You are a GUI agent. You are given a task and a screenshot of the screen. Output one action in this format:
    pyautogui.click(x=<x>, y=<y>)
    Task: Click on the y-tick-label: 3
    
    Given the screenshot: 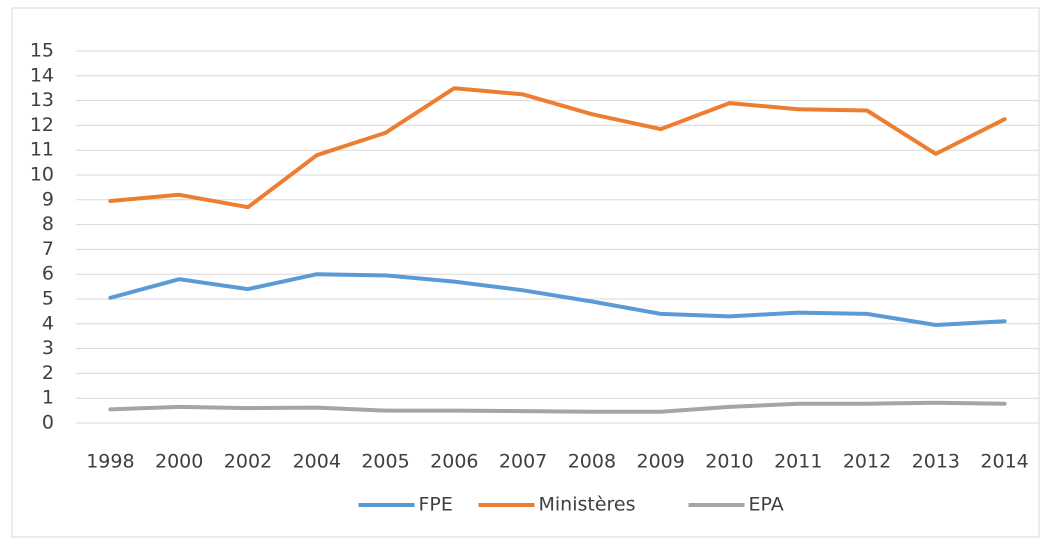 What is the action you would take?
    pyautogui.click(x=48, y=348)
    